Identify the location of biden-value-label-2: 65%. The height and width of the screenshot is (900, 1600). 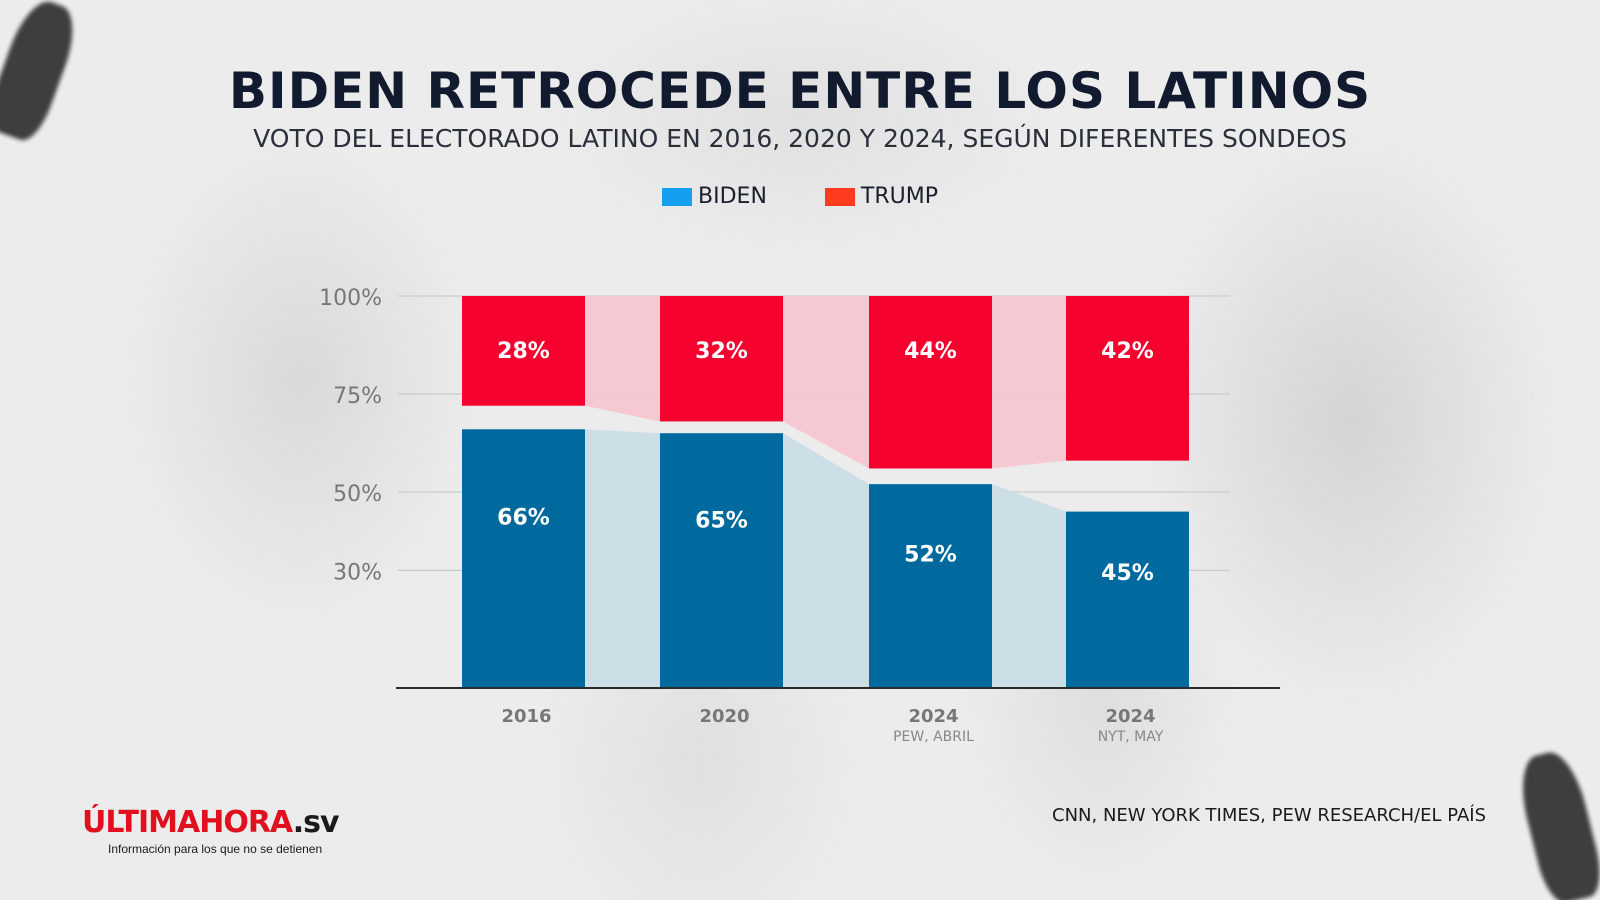
(721, 520).